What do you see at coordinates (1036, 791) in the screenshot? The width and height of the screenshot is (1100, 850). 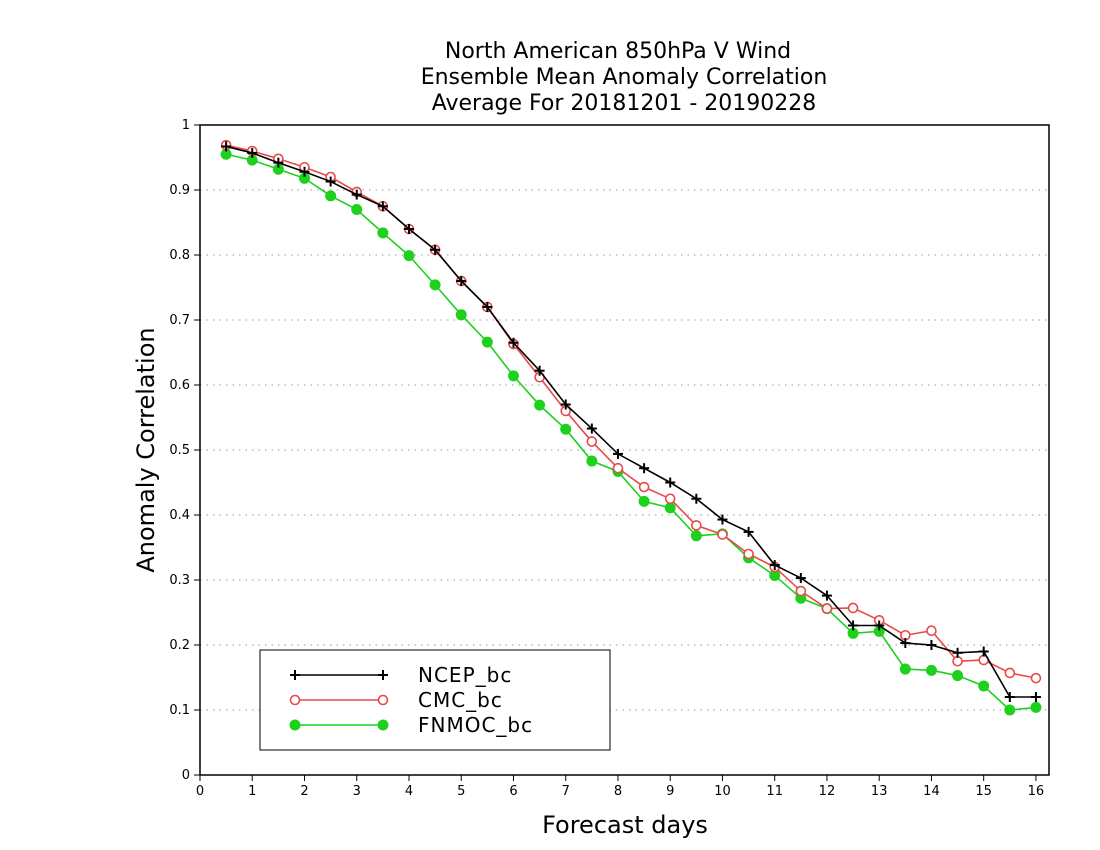 I see `x-tick-label: 16` at bounding box center [1036, 791].